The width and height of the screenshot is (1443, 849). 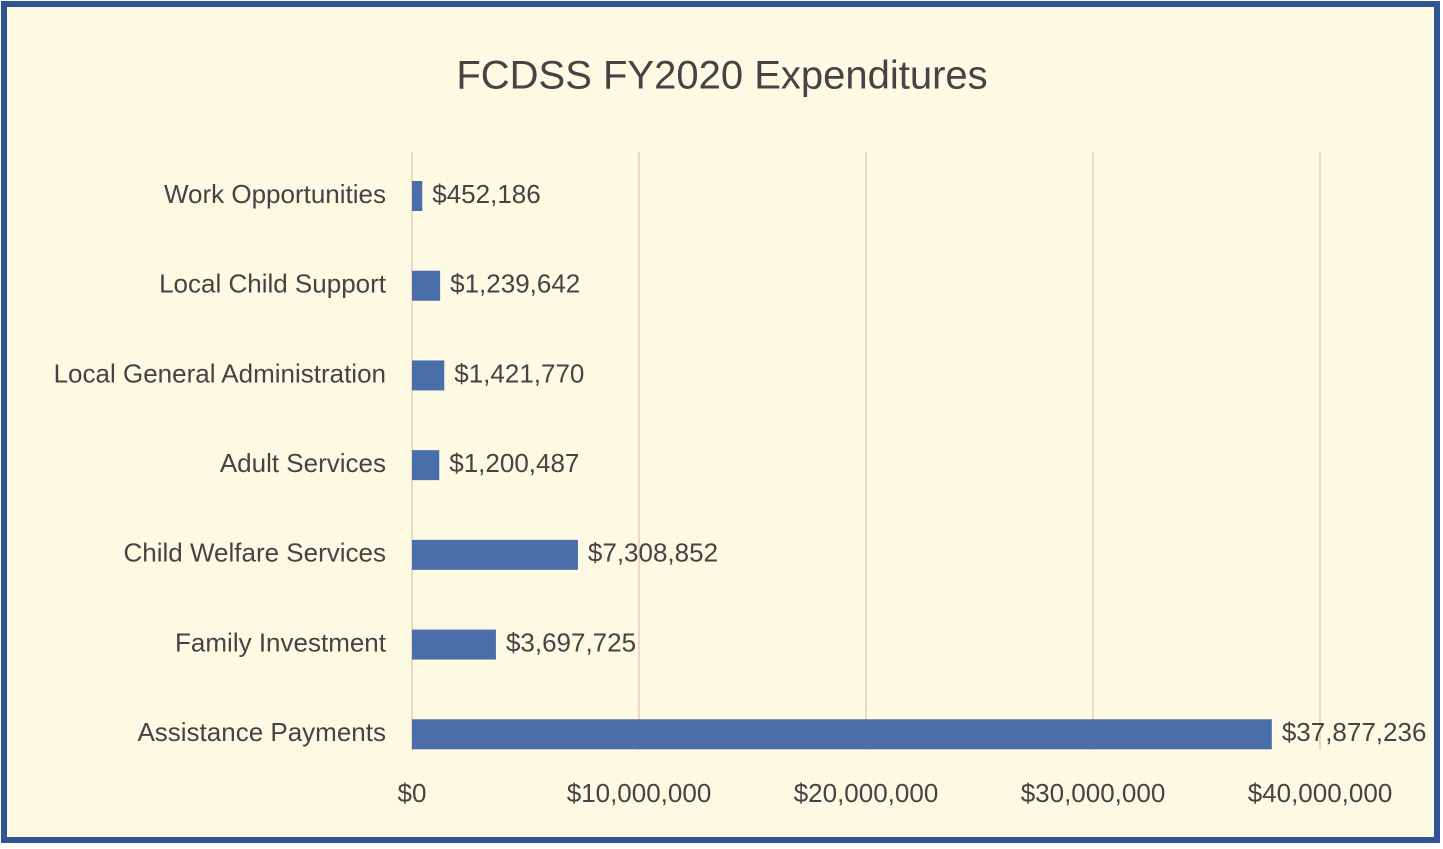 I want to click on value-label: $37,877,236, so click(x=1354, y=732).